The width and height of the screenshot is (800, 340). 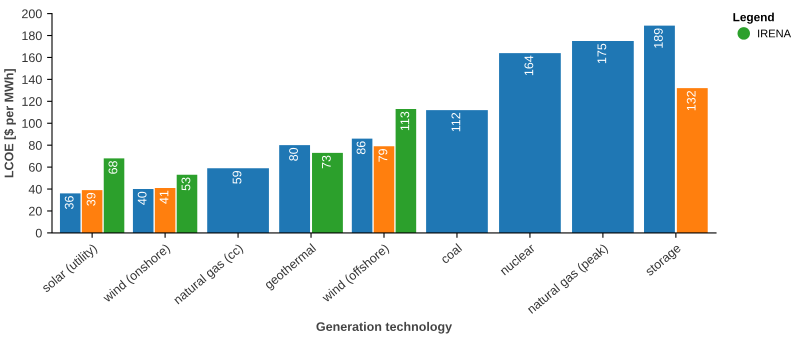 What do you see at coordinates (405, 121) in the screenshot?
I see `data-label: 113` at bounding box center [405, 121].